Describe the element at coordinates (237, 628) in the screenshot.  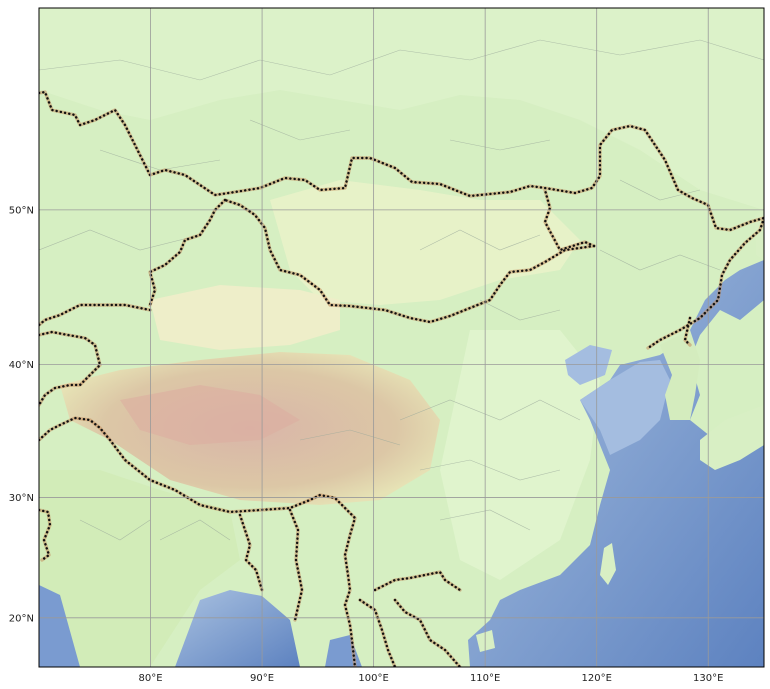
I see `bay-of-bengal` at that location.